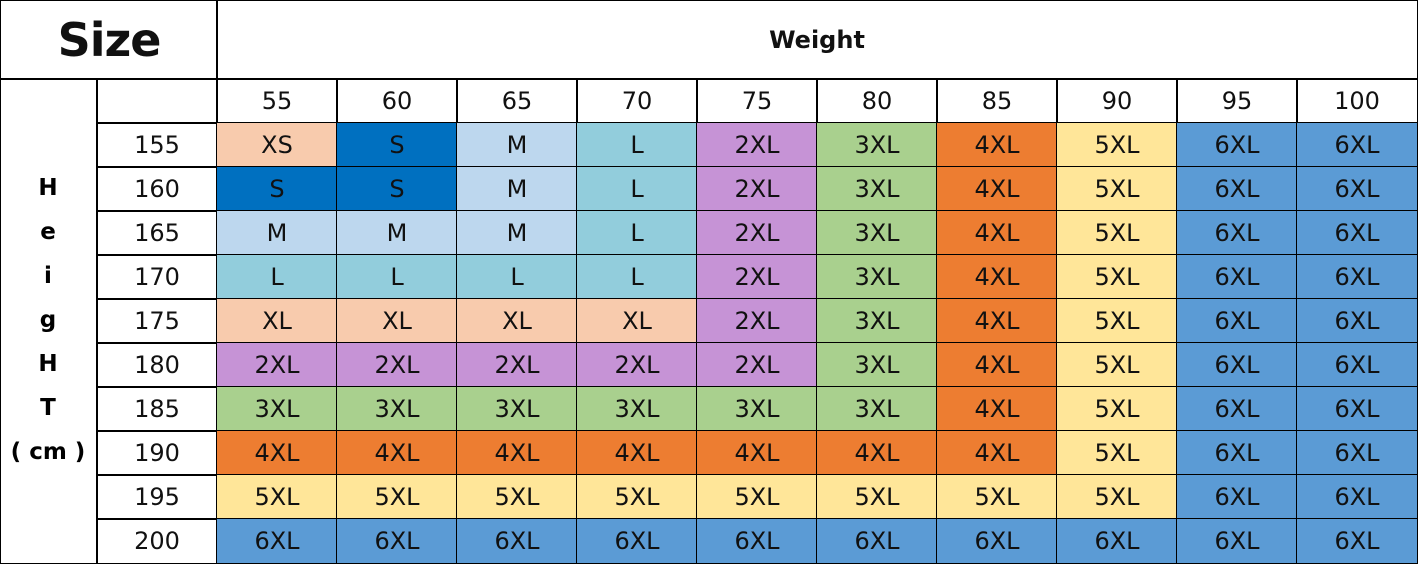 The image size is (1418, 564). What do you see at coordinates (48, 452) in the screenshot?
I see `height-label-char: ( cm )` at bounding box center [48, 452].